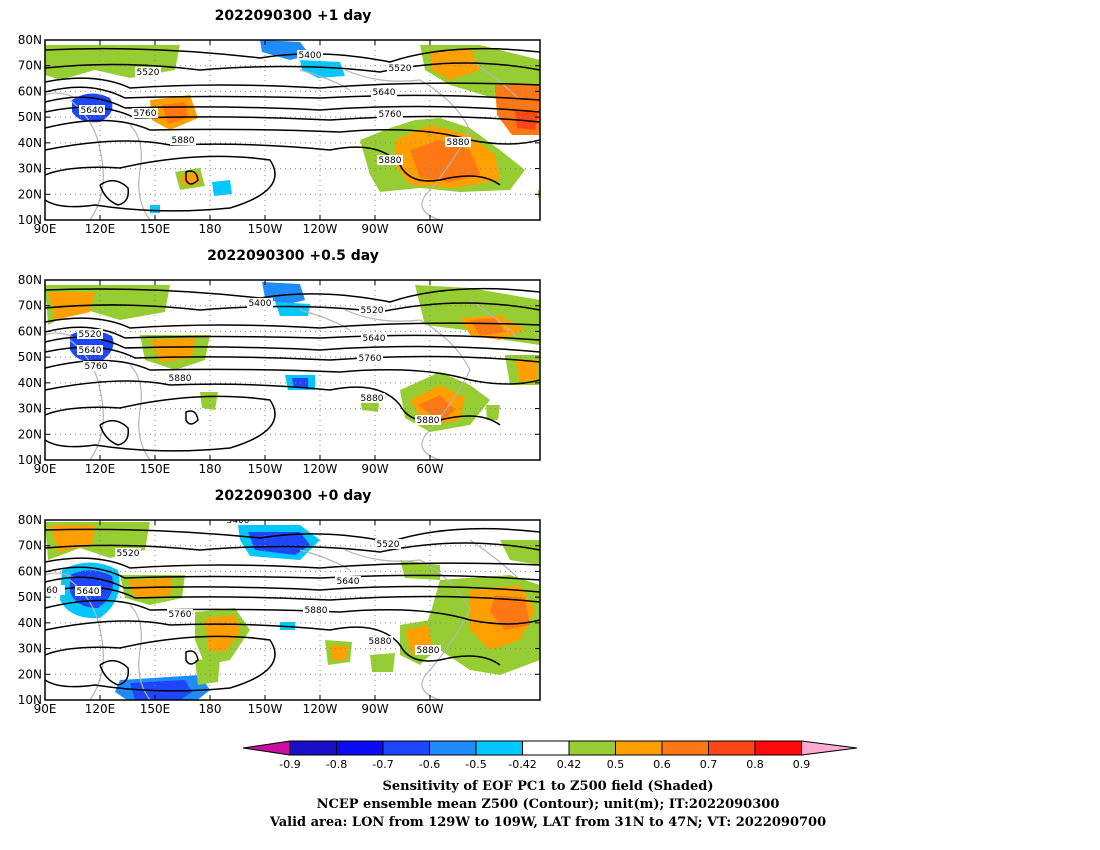 Image resolution: width=1100 pixels, height=850 pixels. What do you see at coordinates (289, 764) in the screenshot?
I see `colorbar-tick-label: -0.9` at bounding box center [289, 764].